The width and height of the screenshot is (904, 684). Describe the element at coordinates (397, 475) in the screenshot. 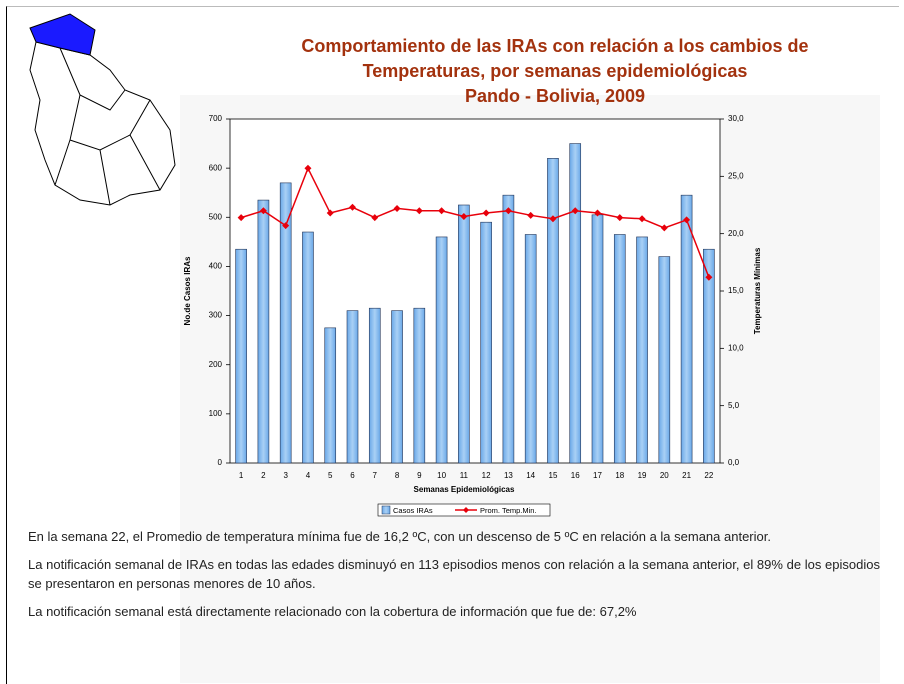

I see `x-tick-label: 8` at that location.